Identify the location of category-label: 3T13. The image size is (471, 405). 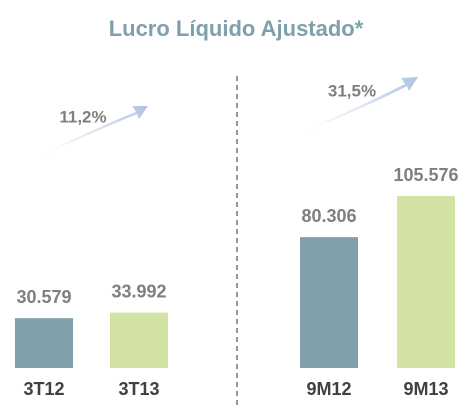
(138, 389).